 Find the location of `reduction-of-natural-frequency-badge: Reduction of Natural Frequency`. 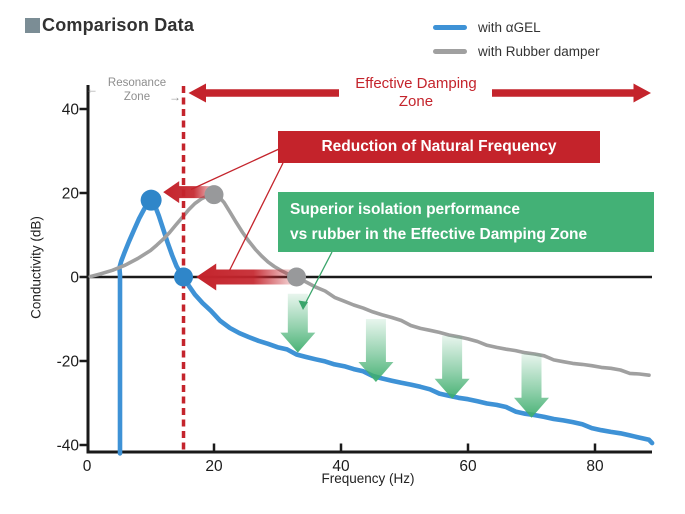

reduction-of-natural-frequency-badge: Reduction of Natural Frequency is located at coordinates (439, 147).